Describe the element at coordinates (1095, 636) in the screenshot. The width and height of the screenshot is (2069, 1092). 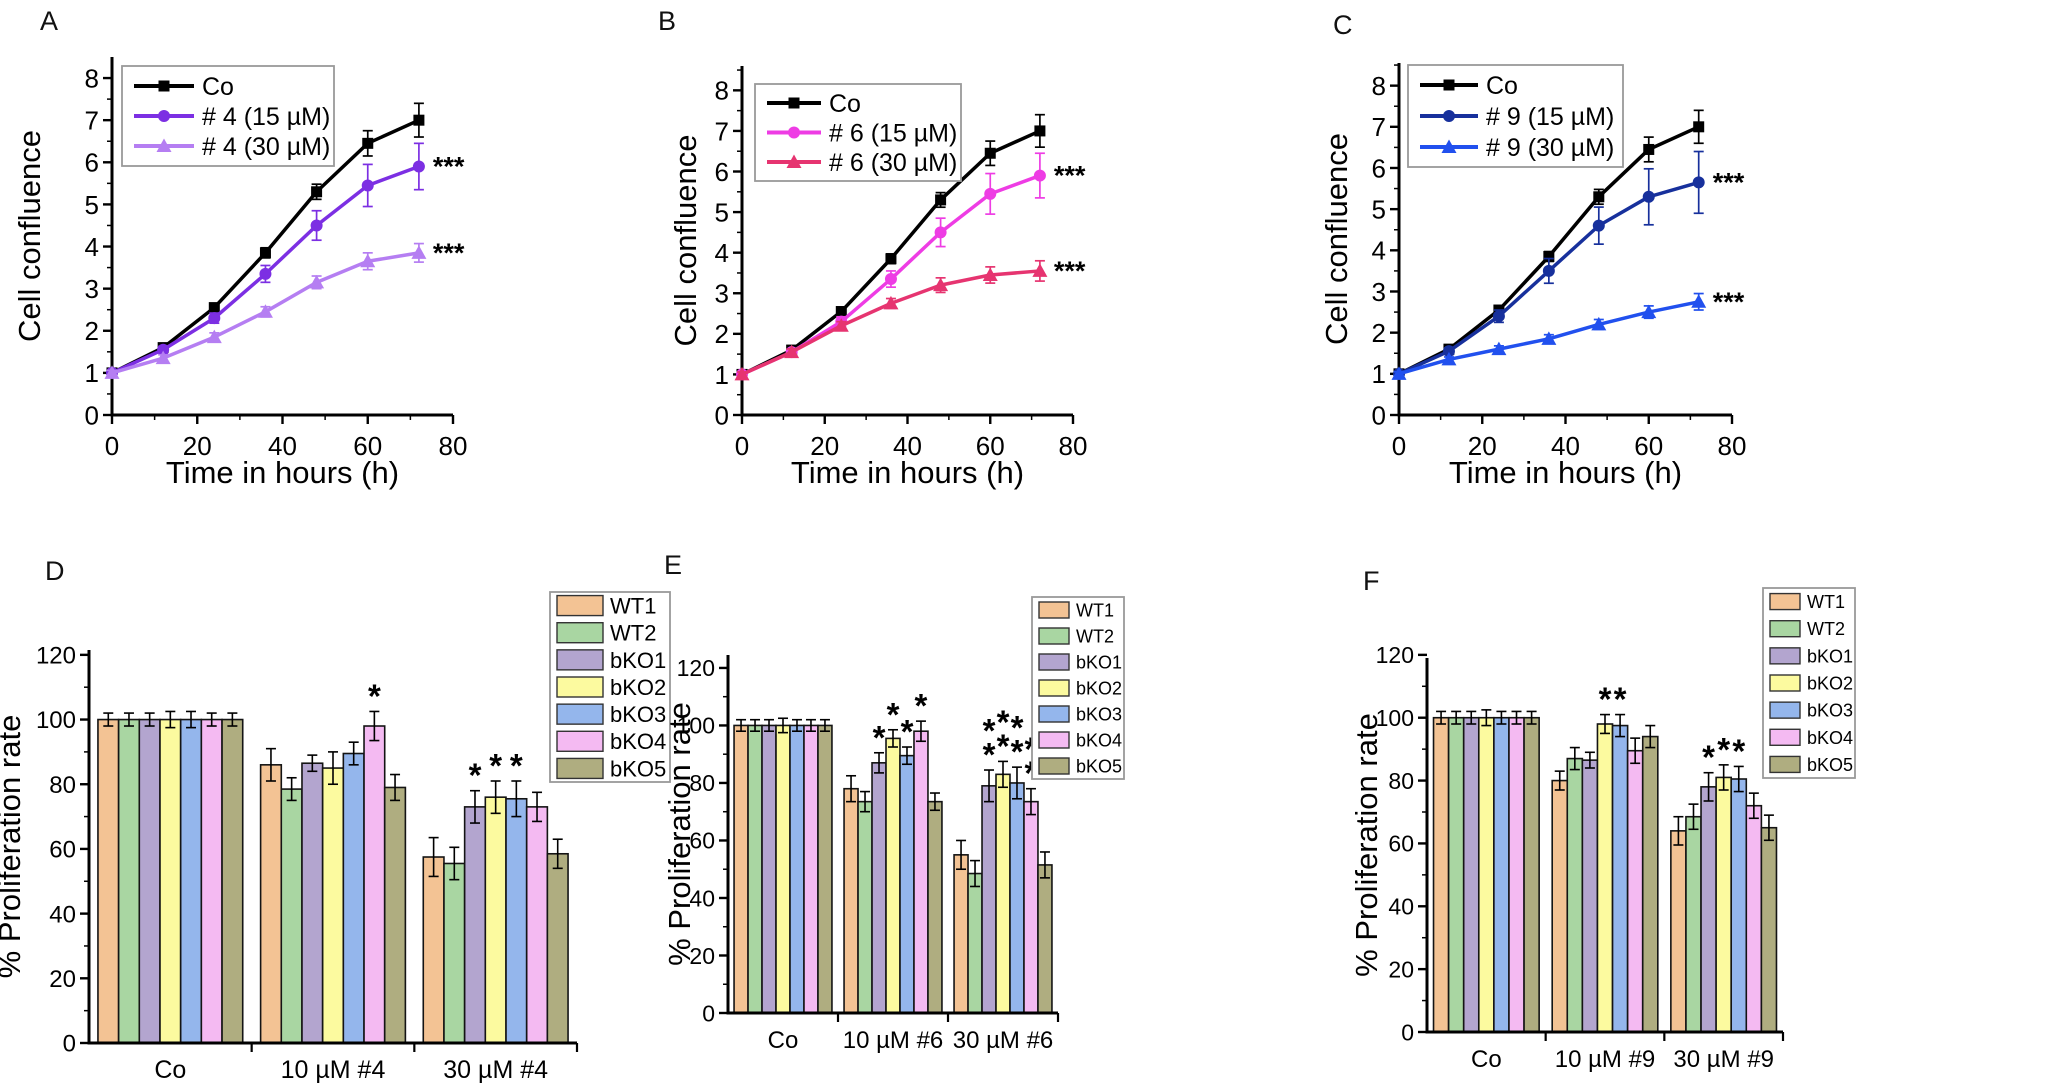
I see `svg-text: WT2` at that location.